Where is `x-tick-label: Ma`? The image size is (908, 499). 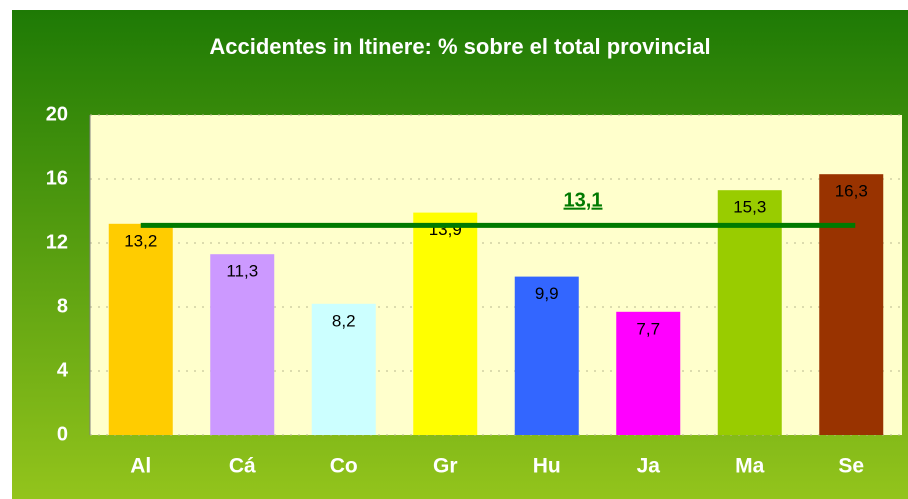
x-tick-label: Ma is located at coordinates (749, 466).